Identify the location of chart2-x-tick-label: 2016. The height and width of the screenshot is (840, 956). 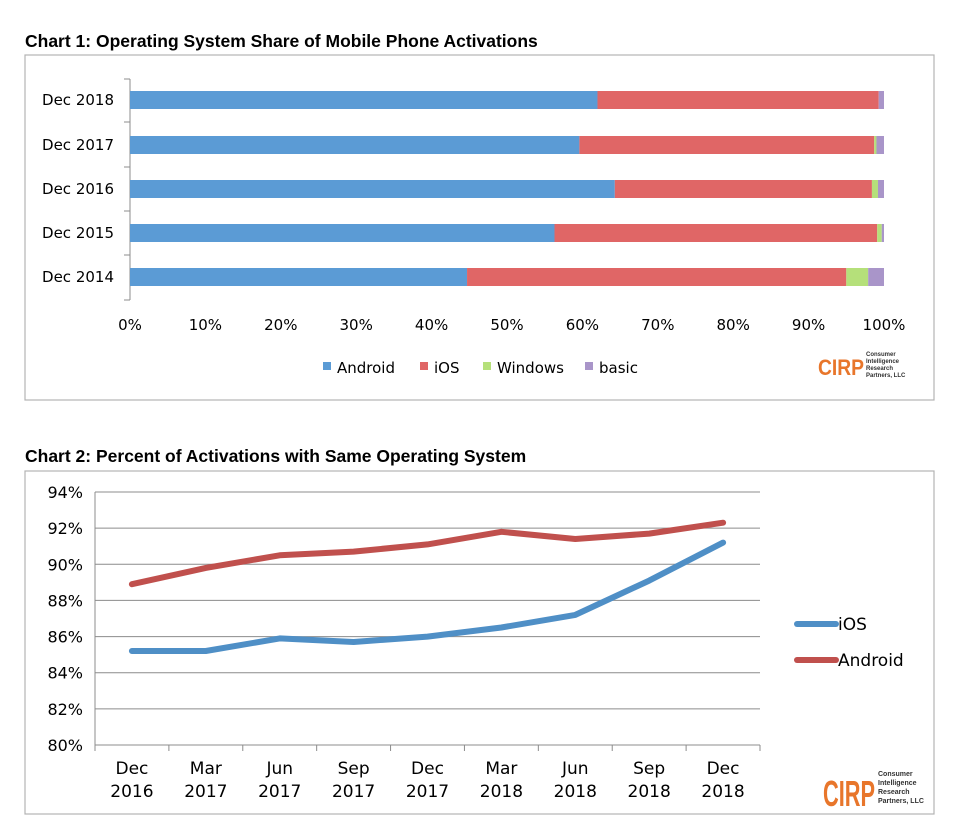
(131, 792).